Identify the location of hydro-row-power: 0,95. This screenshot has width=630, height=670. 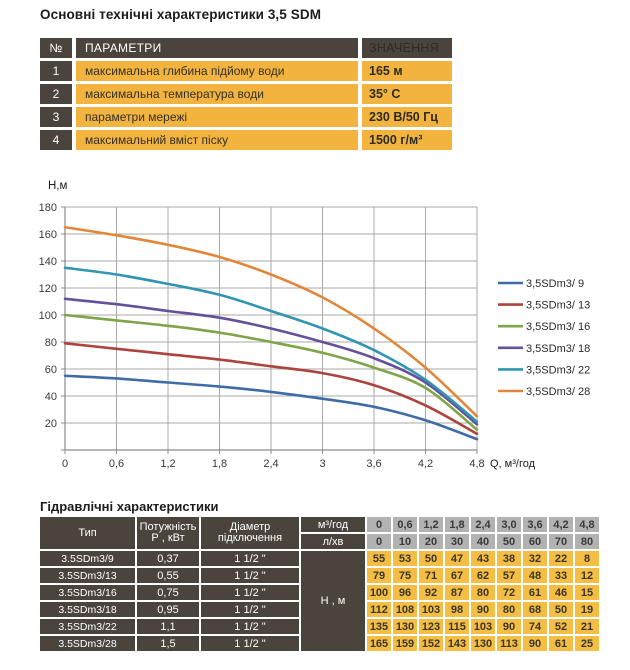
(168, 609).